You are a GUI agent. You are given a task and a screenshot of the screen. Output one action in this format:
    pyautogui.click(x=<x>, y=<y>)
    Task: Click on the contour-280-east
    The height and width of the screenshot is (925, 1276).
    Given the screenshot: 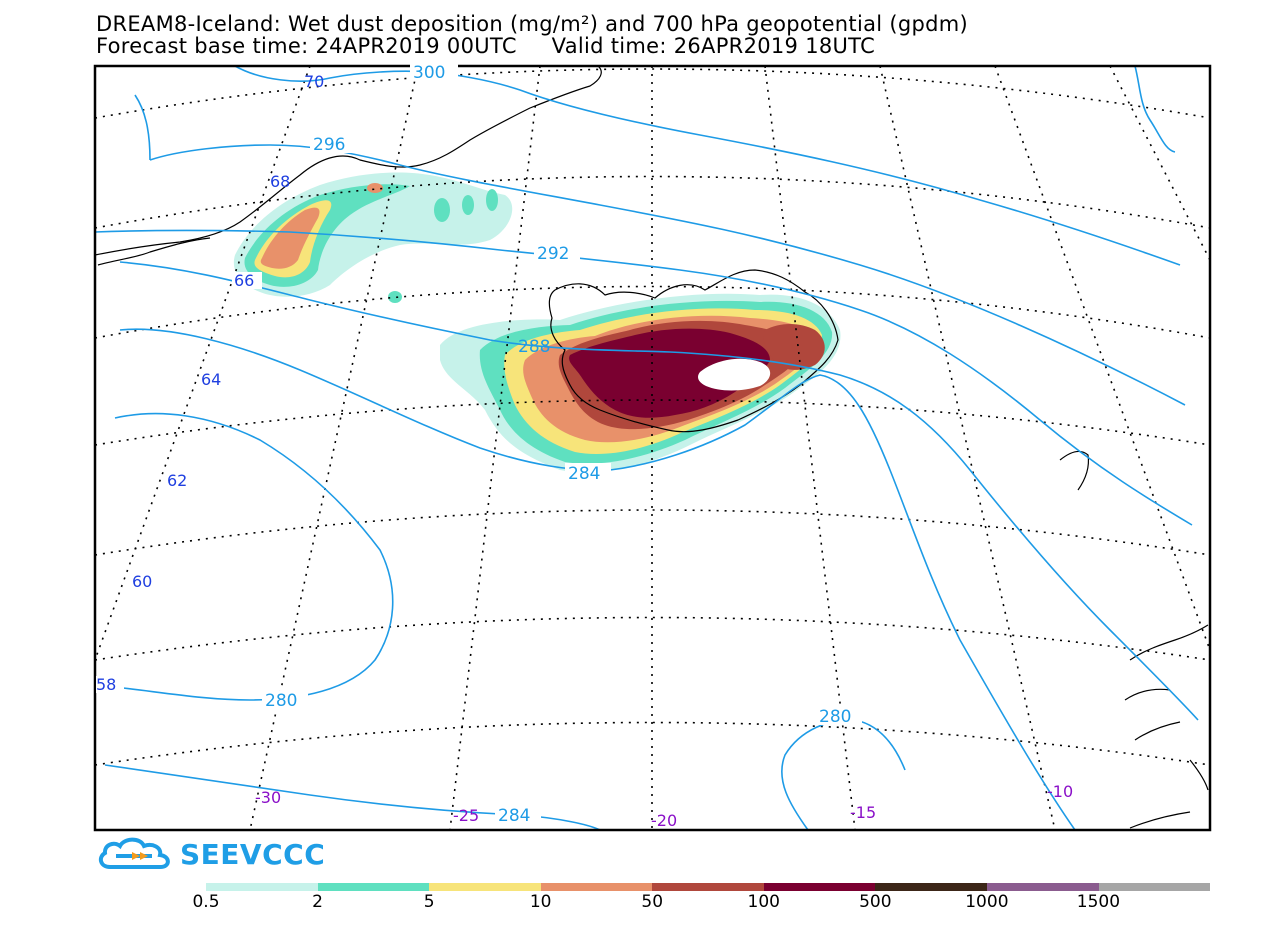 What is the action you would take?
    pyautogui.click(x=843, y=774)
    